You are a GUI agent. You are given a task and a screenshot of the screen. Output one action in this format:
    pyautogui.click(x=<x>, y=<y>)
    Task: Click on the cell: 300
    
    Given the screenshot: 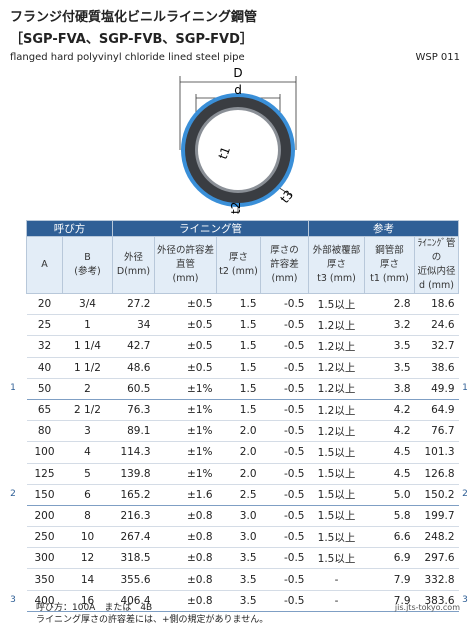 What is the action you would take?
    pyautogui.click(x=44, y=558)
    